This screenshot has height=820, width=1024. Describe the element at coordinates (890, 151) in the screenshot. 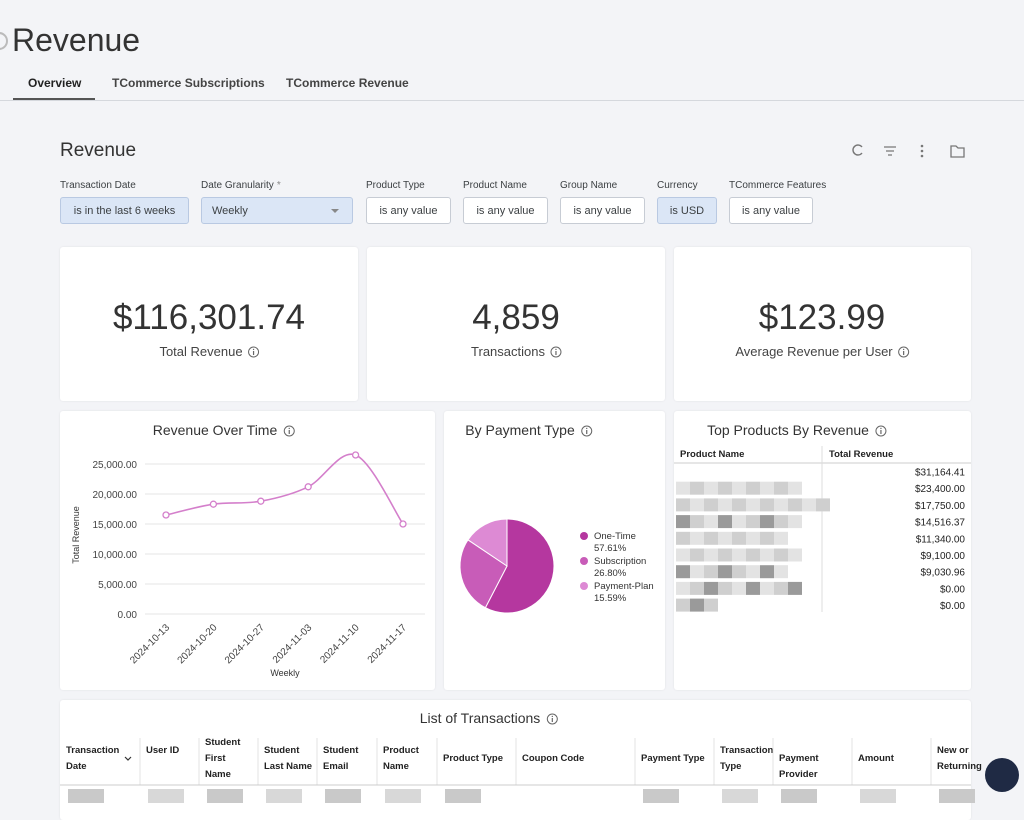

I see `filter-icon` at that location.